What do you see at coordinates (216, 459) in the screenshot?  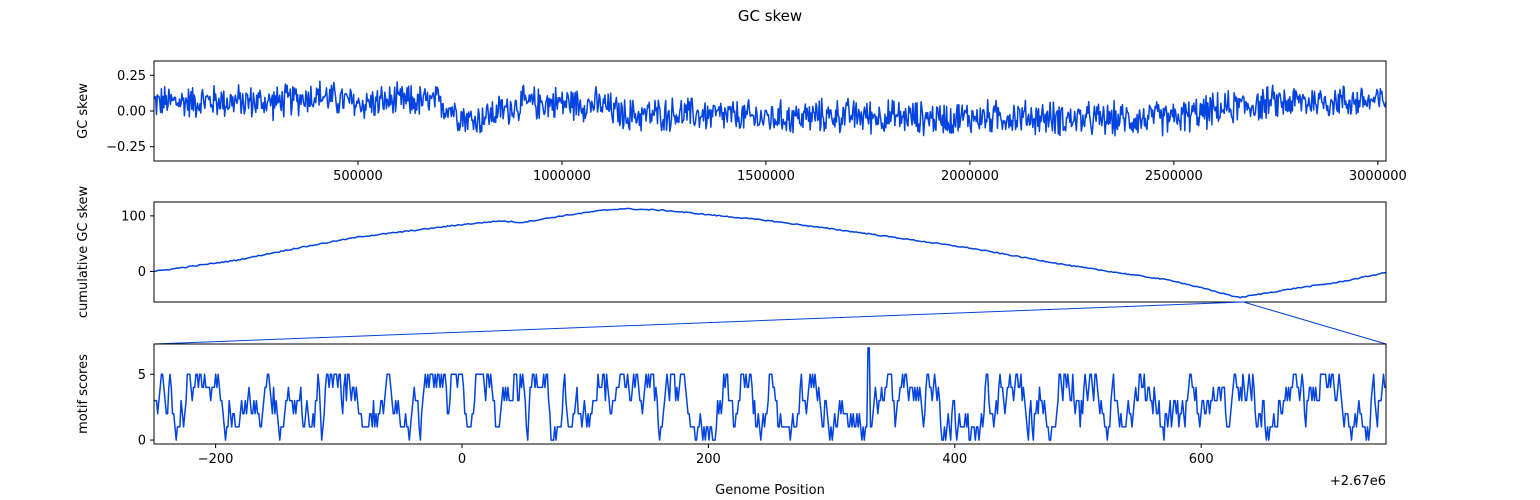 I see `x-tick-label: −200` at bounding box center [216, 459].